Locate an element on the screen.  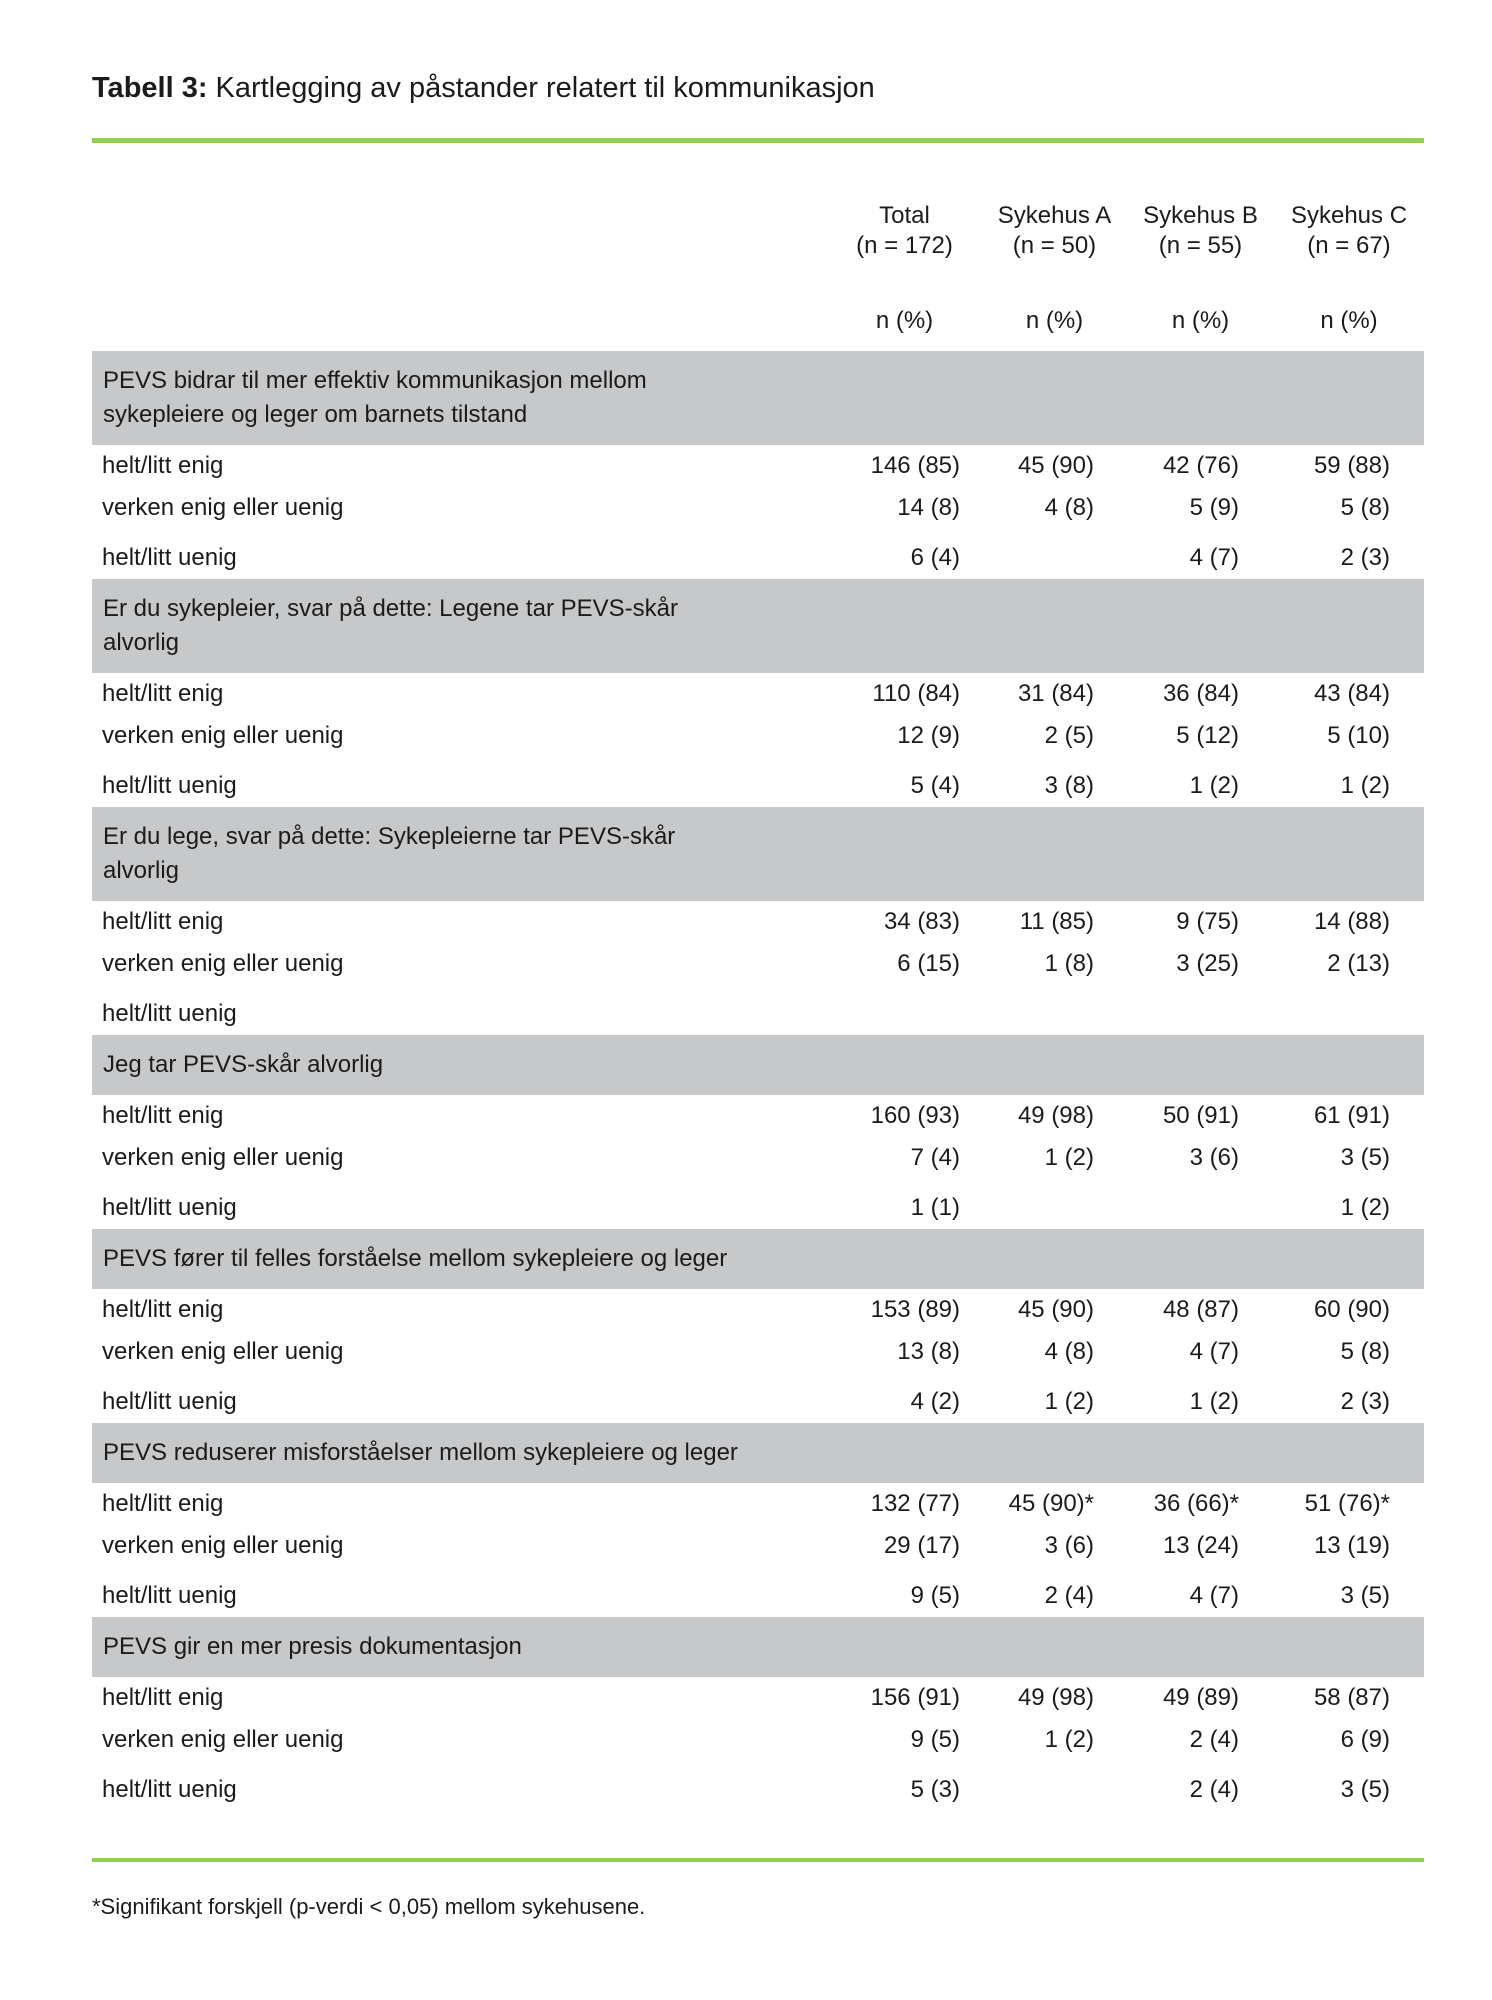
cell-value: 12 (9) is located at coordinates (928, 735).